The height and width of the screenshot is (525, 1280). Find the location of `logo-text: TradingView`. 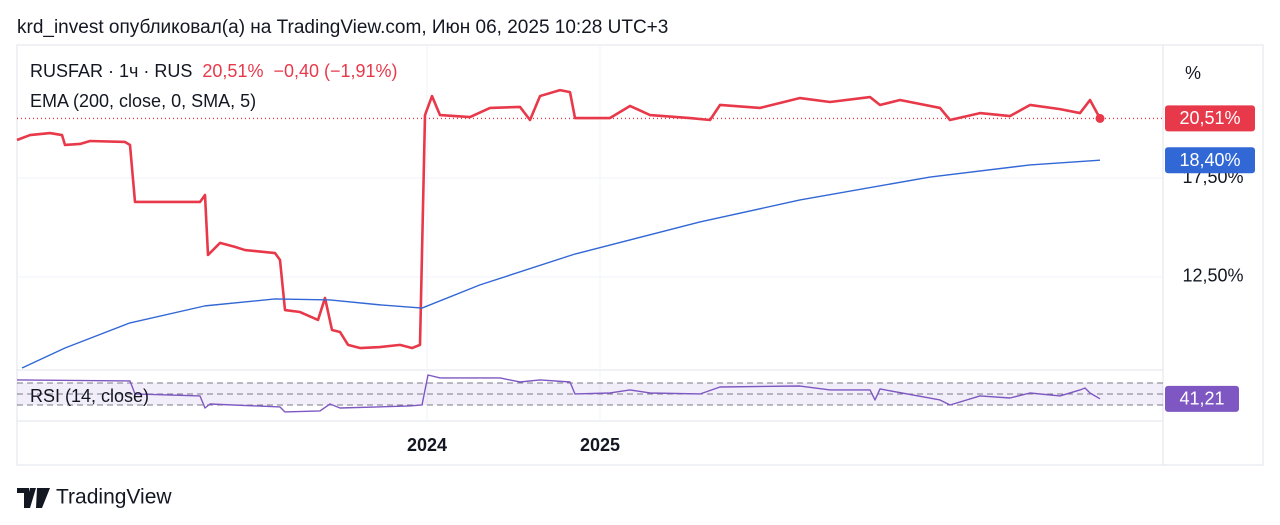

logo-text: TradingView is located at coordinates (114, 497).